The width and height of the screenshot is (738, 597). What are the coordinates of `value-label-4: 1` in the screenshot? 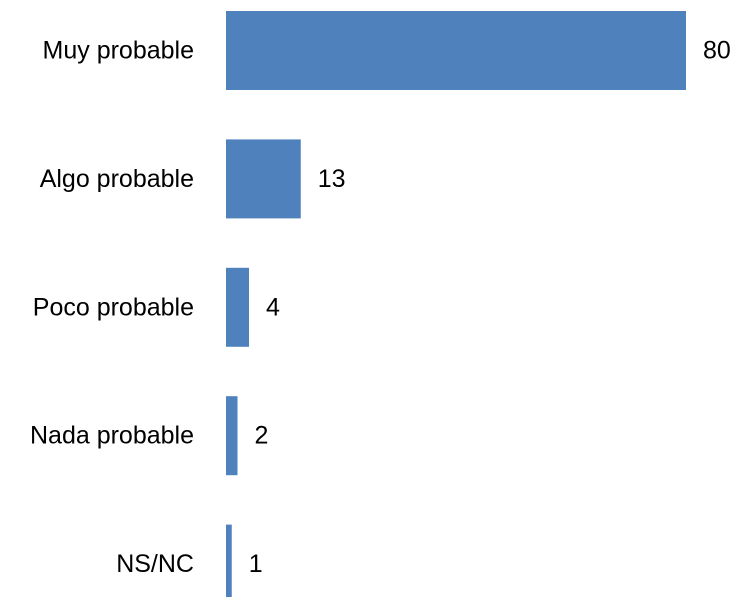 It's located at (256, 564).